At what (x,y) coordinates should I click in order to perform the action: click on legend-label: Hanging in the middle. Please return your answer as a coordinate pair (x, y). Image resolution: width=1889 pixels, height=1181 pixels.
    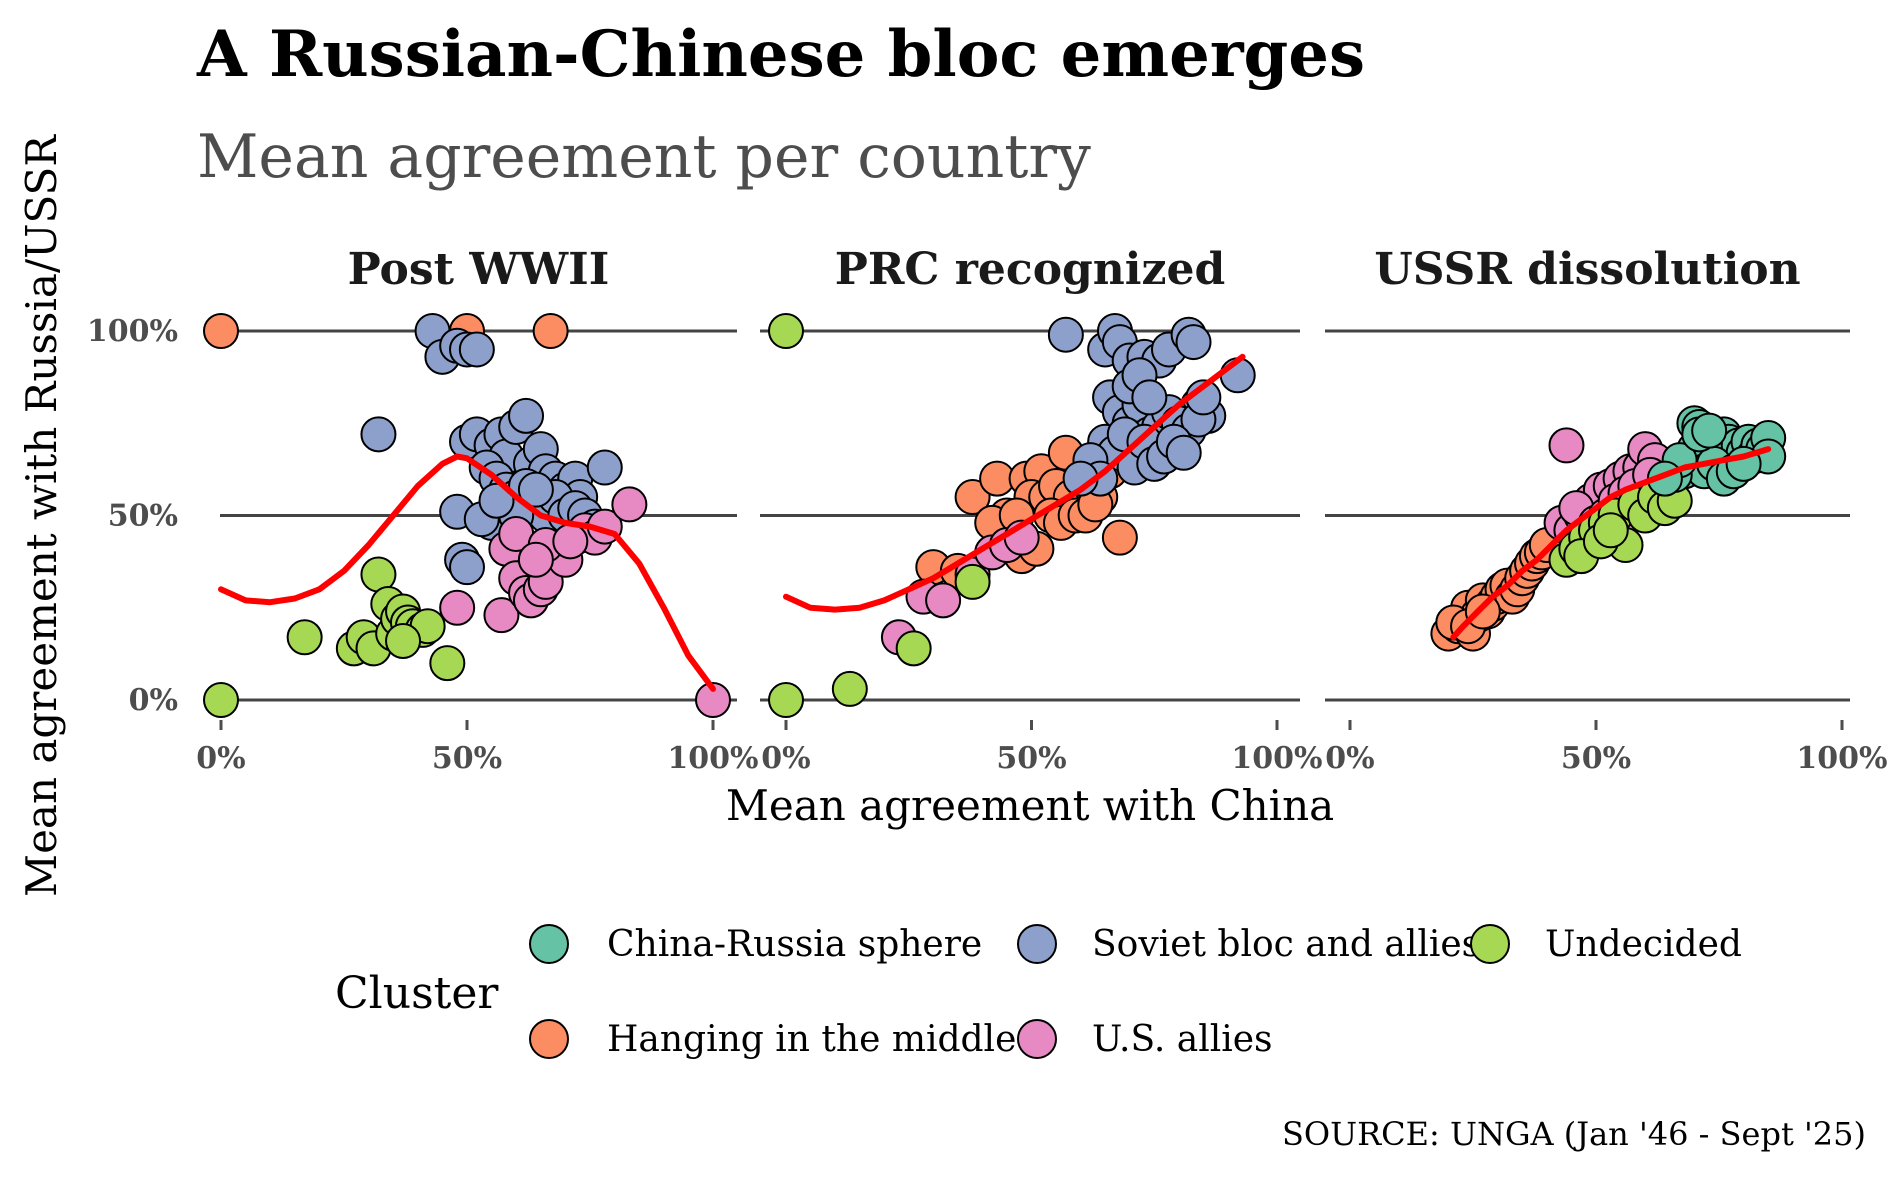
    Looking at the image, I should click on (811, 1039).